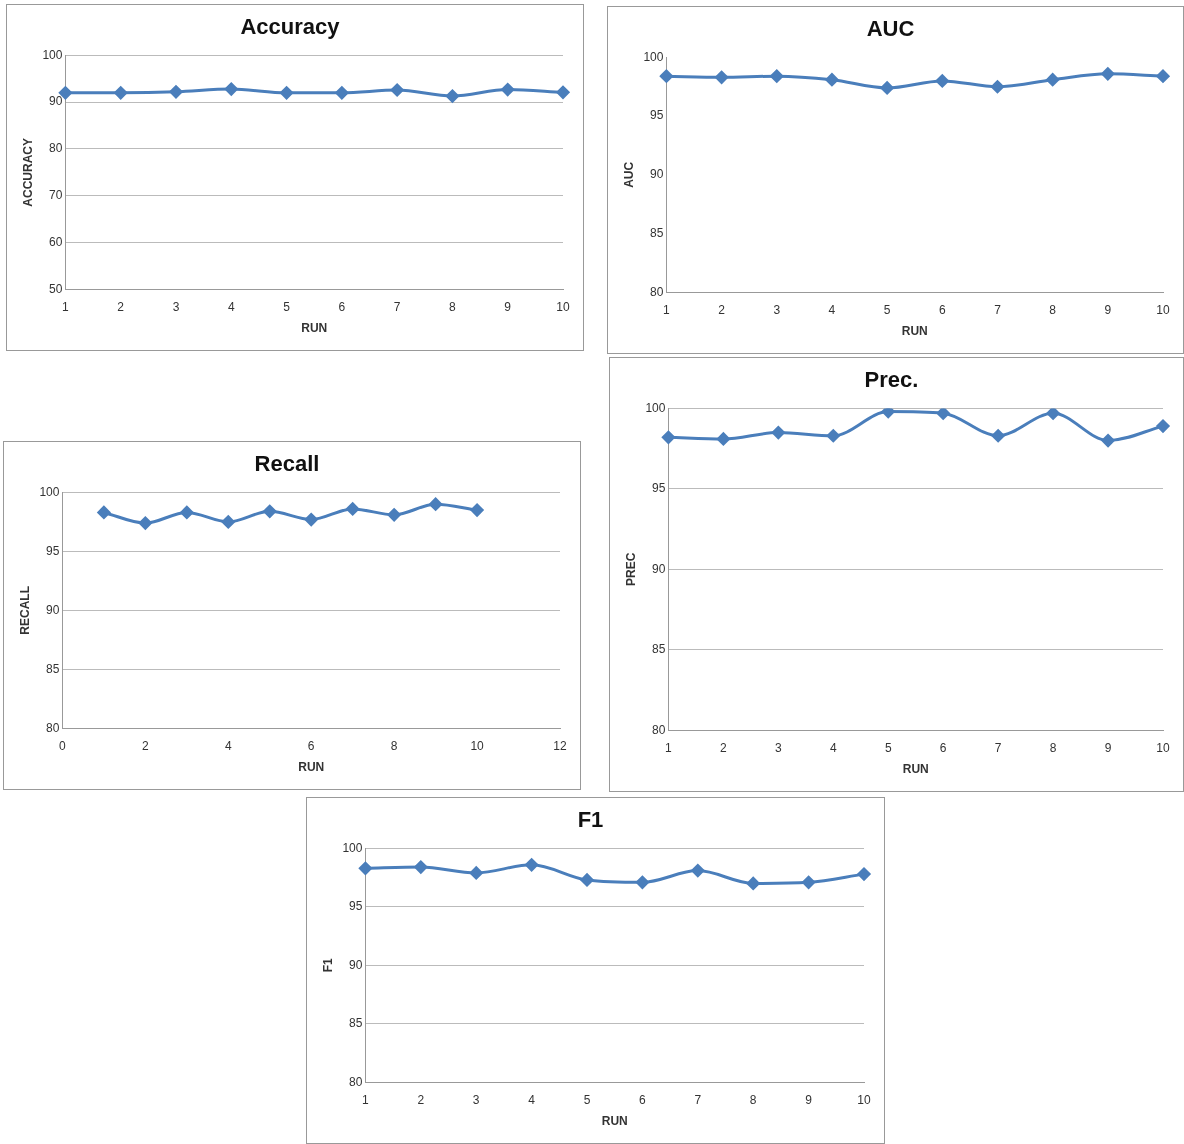 The width and height of the screenshot is (1184, 1144). What do you see at coordinates (628, 174) in the screenshot?
I see `y-axis-title: AUC` at bounding box center [628, 174].